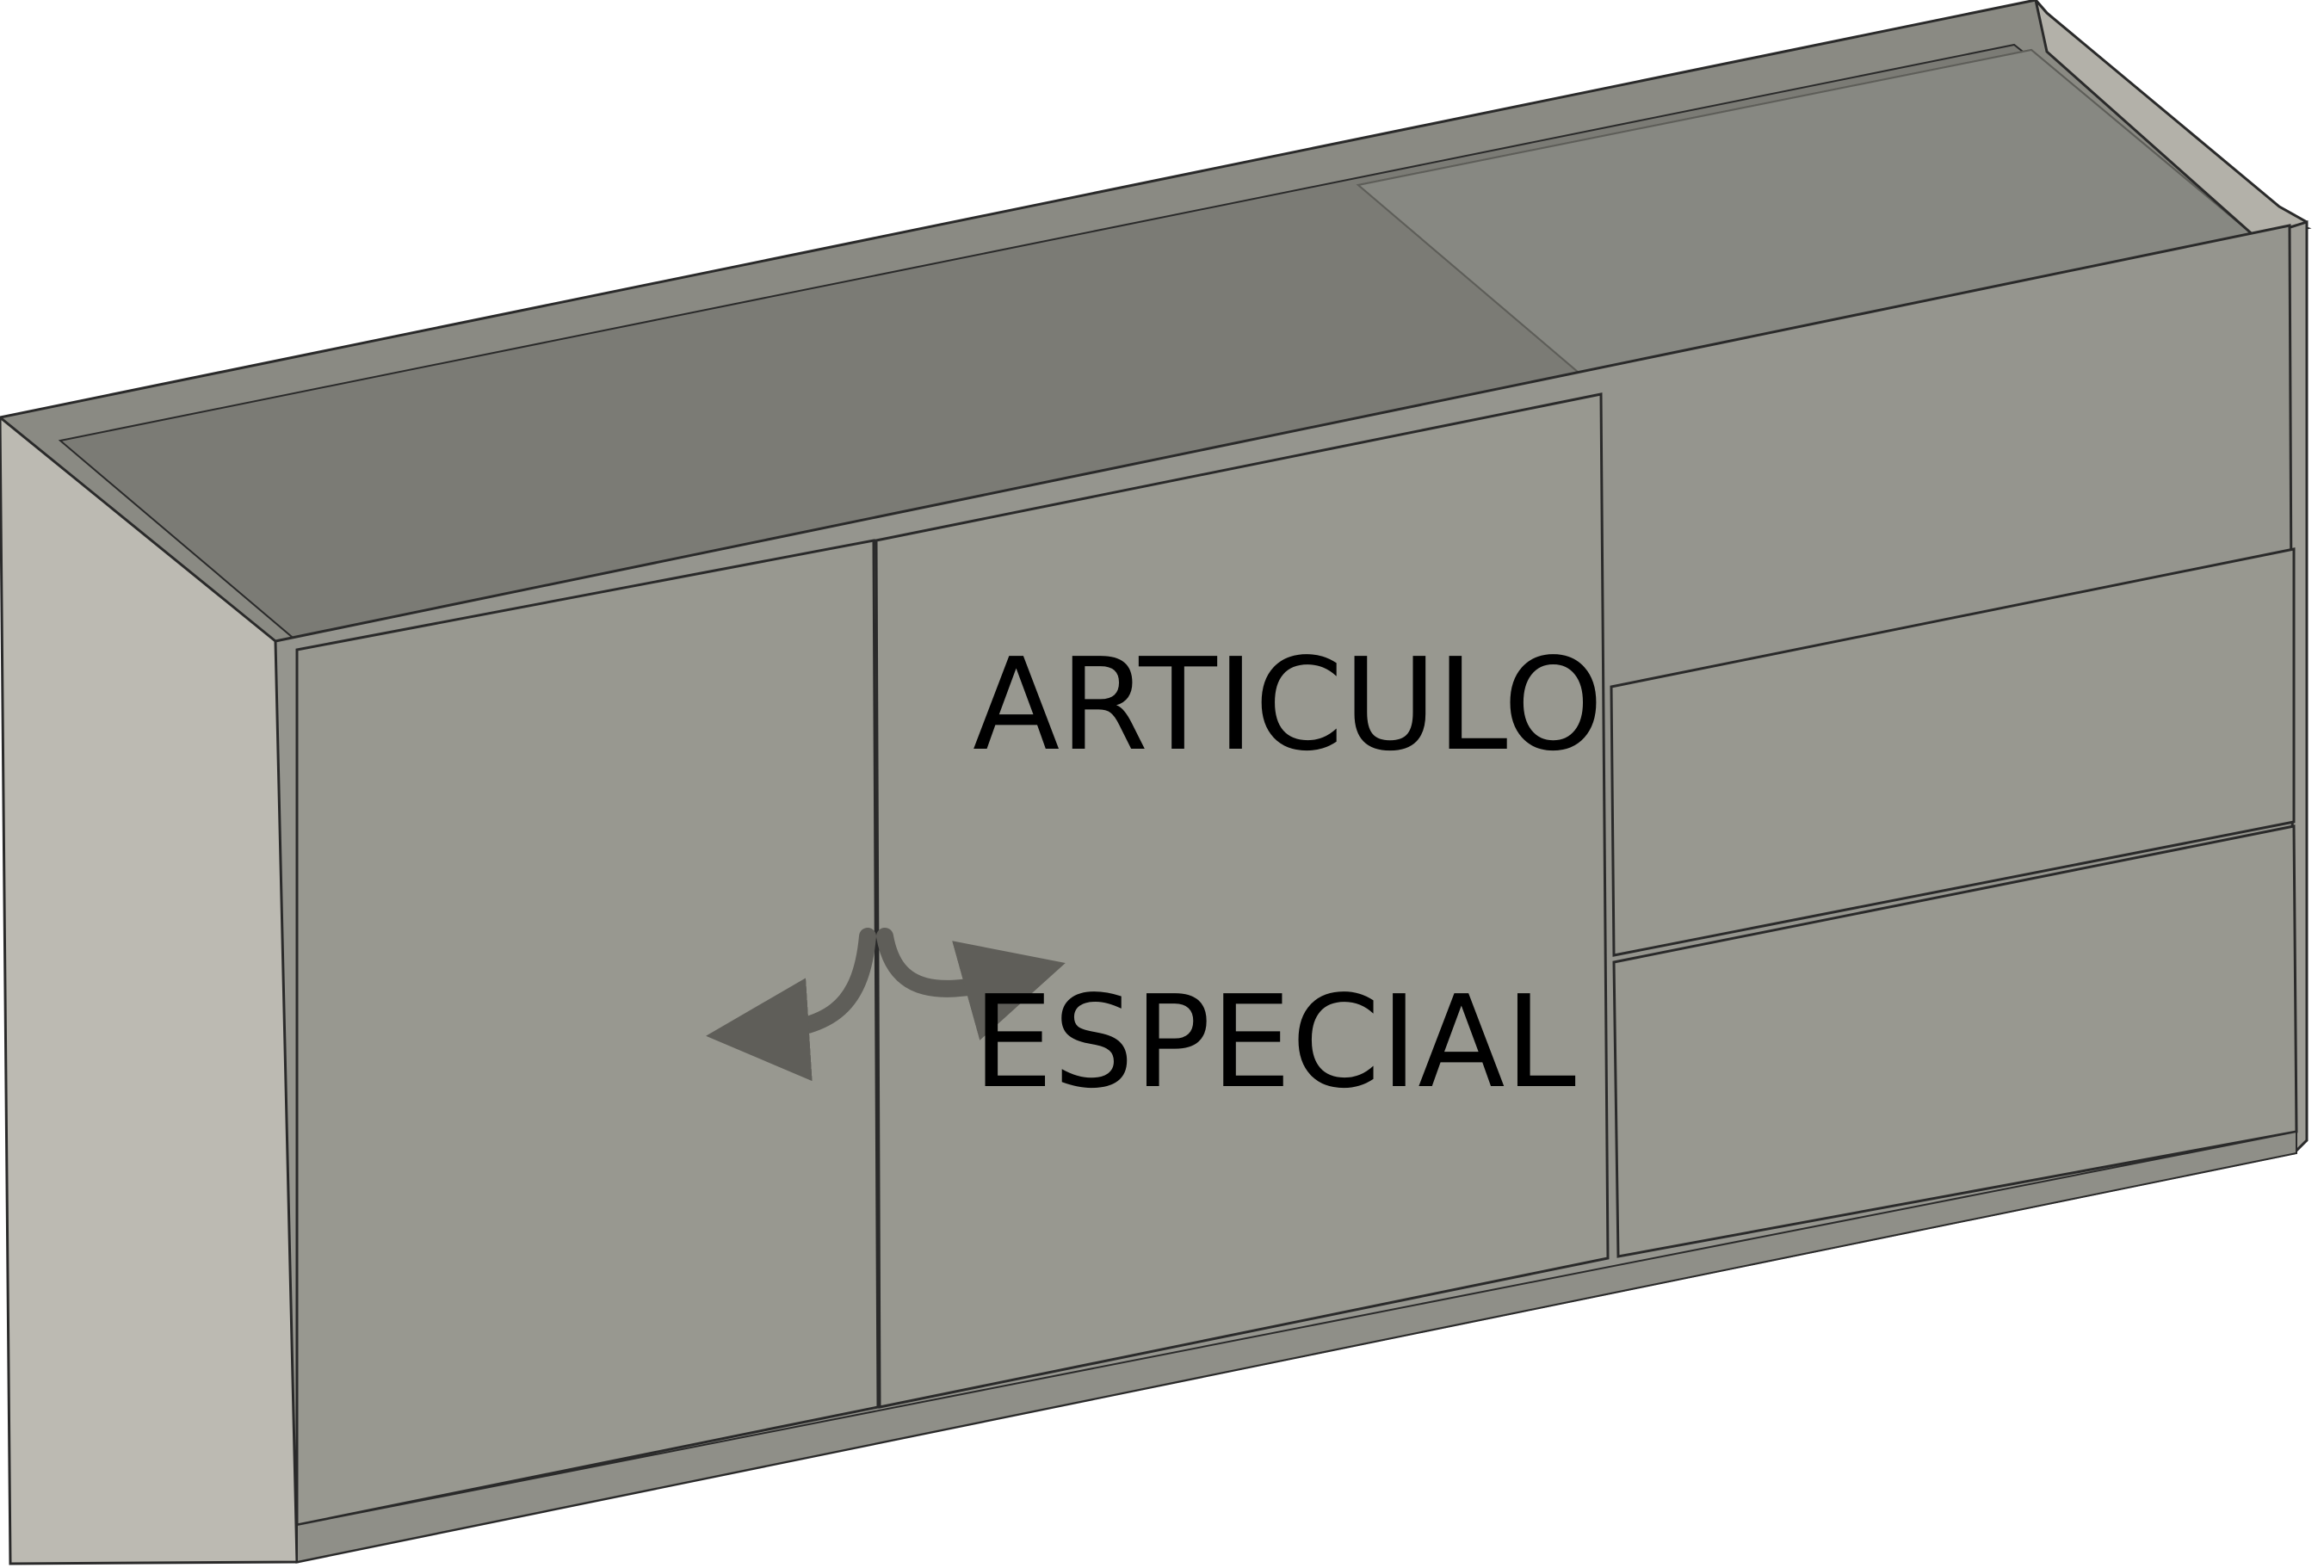  What do you see at coordinates (1288, 705) in the screenshot?
I see `label-articulo: ARTICULO` at bounding box center [1288, 705].